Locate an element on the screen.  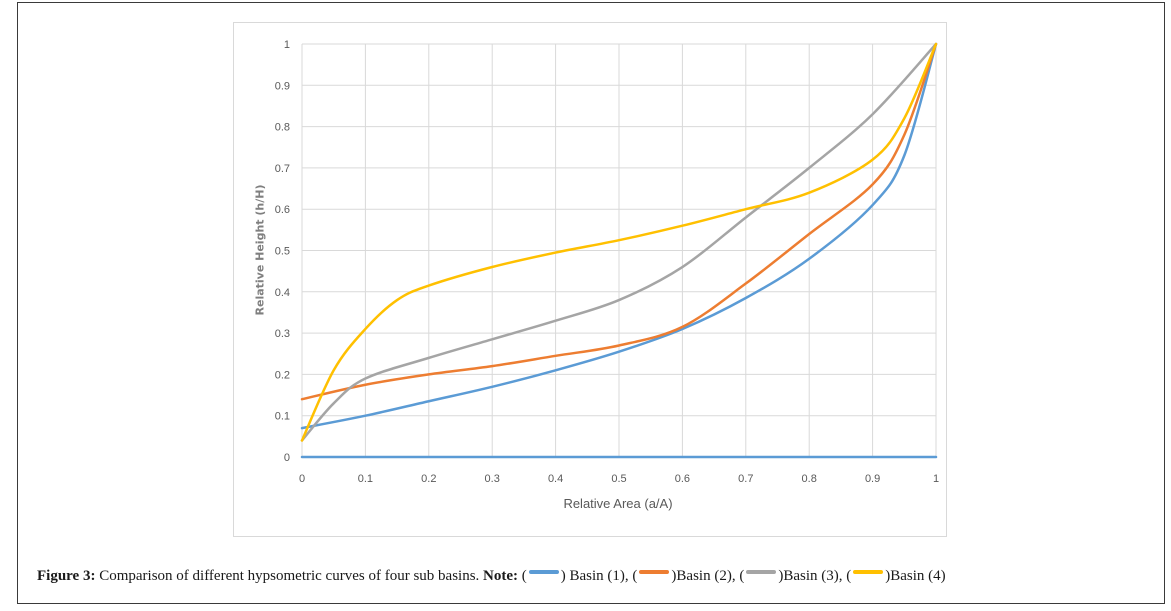
y-tick-label: 0.4 is located at coordinates (282, 293).